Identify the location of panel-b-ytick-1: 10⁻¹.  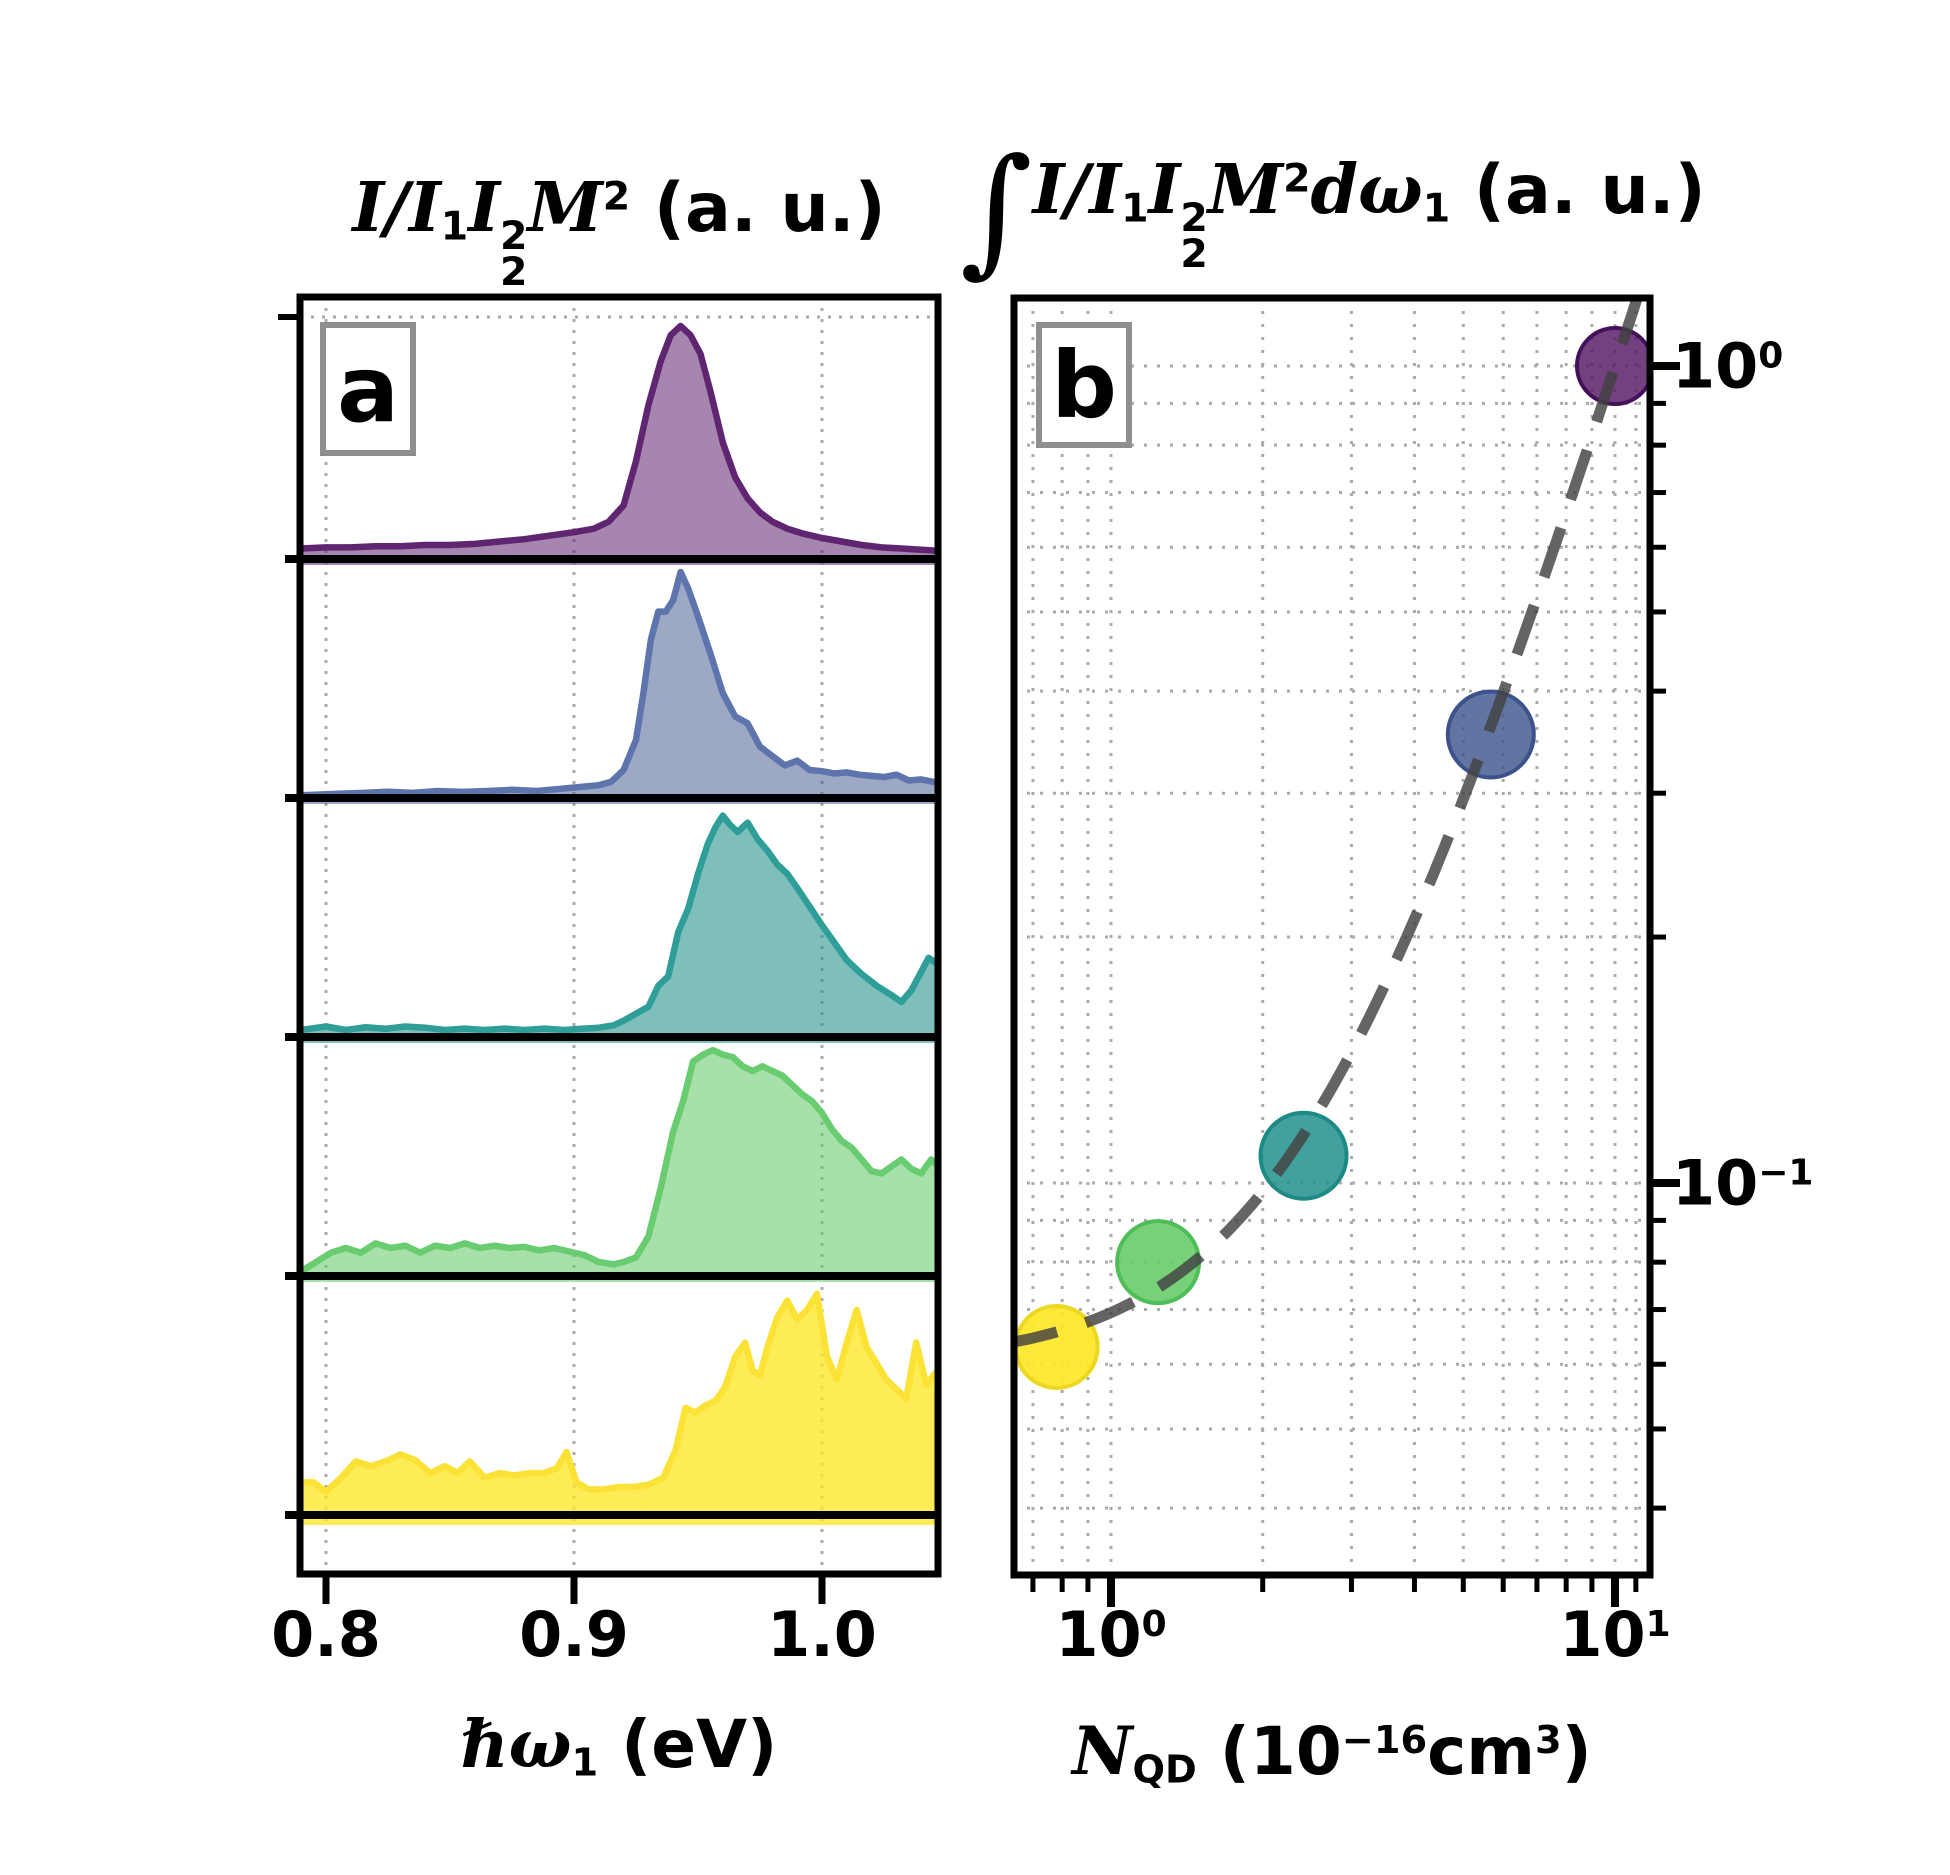
(1743, 1183).